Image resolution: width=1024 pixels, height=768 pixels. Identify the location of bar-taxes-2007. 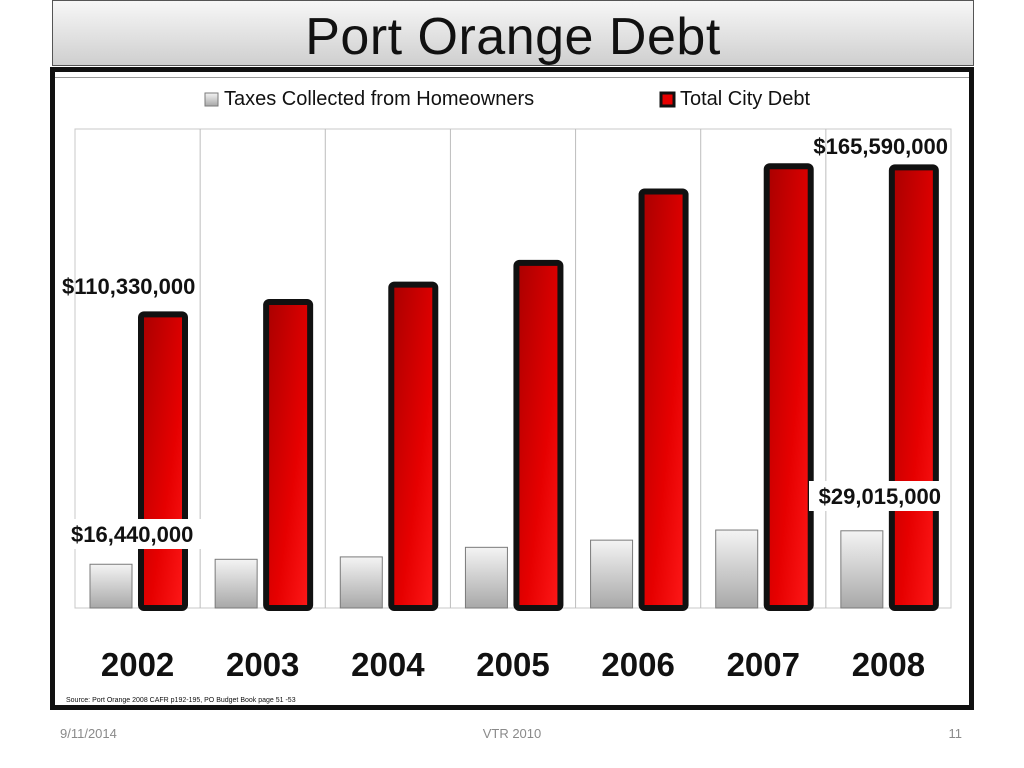
(737, 569).